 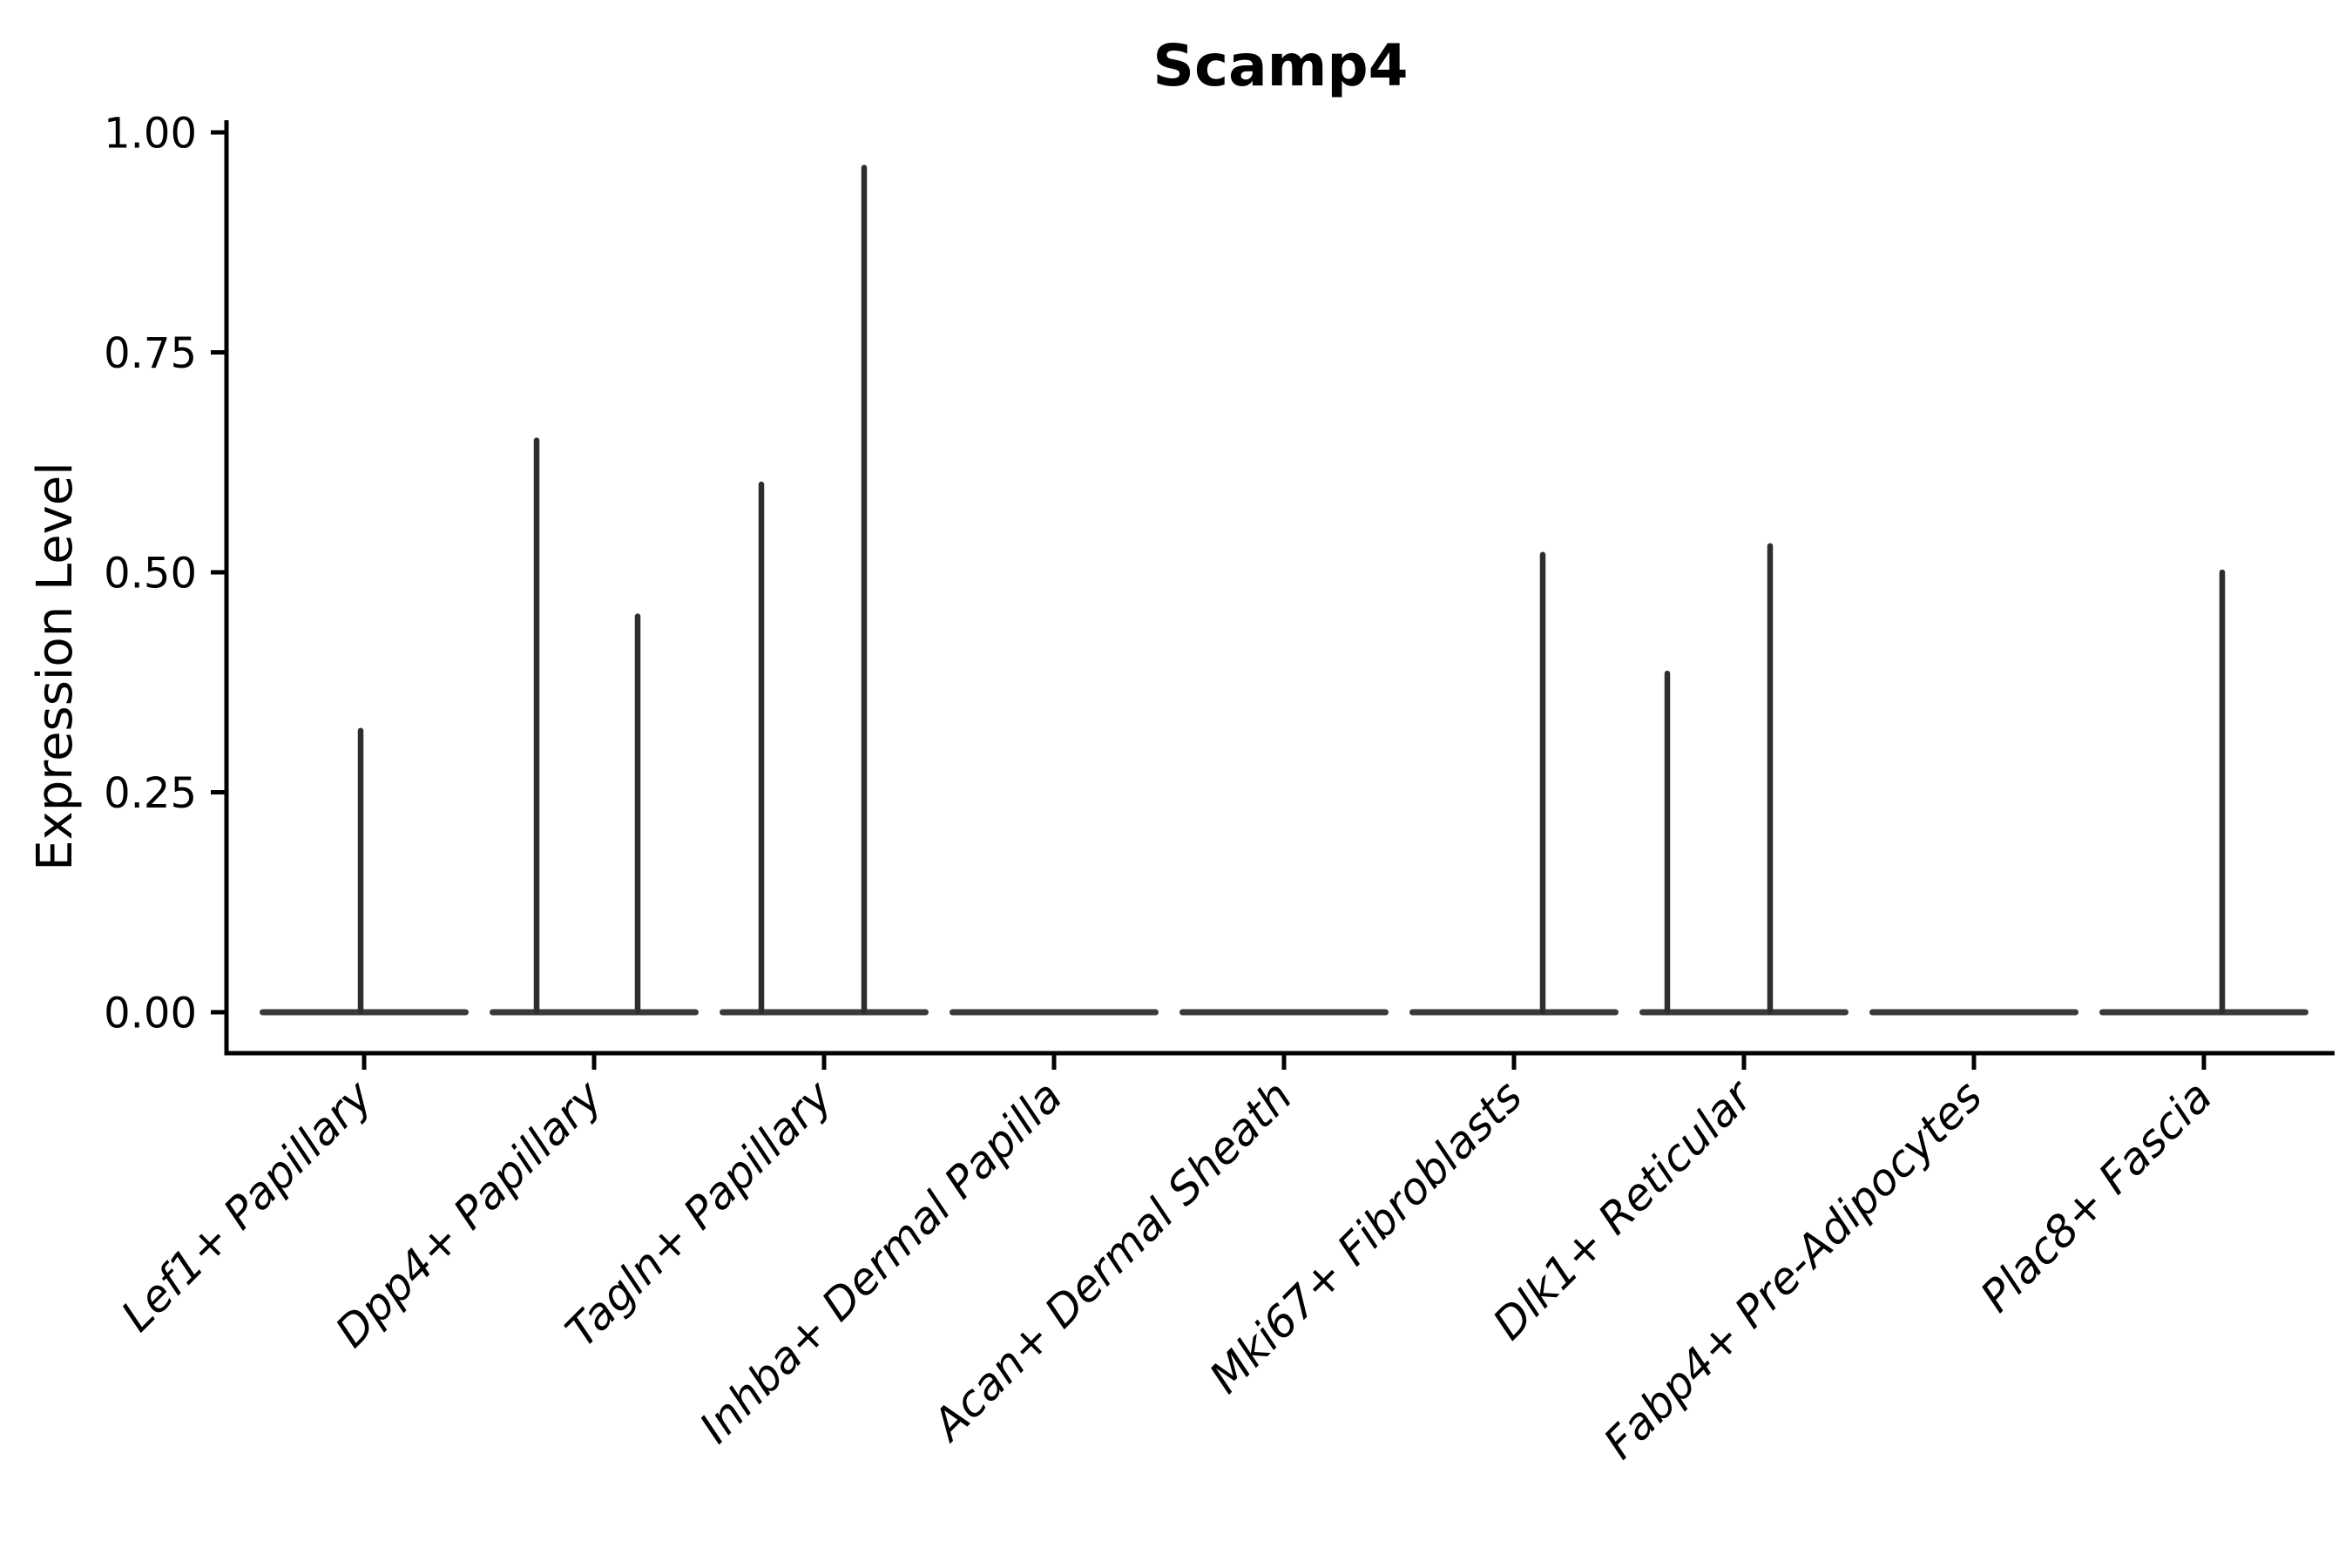 What do you see at coordinates (150, 1013) in the screenshot?
I see `y-tick-label: 0.00` at bounding box center [150, 1013].